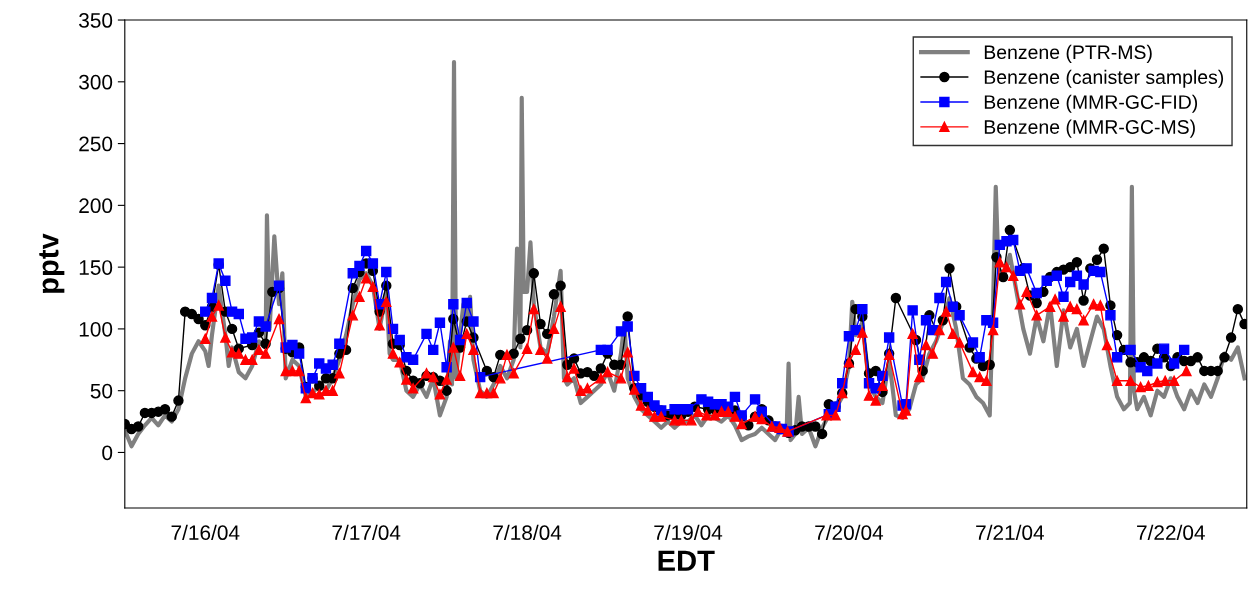 The image size is (1248, 607). I want to click on x-tick-label: 7/17/04, so click(366, 532).